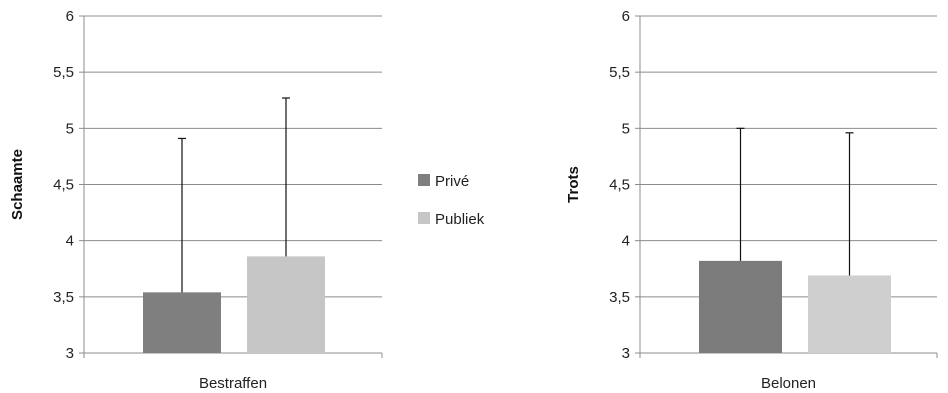 The image size is (948, 393). I want to click on category-label-schaamte: Bestraffen, so click(233, 383).